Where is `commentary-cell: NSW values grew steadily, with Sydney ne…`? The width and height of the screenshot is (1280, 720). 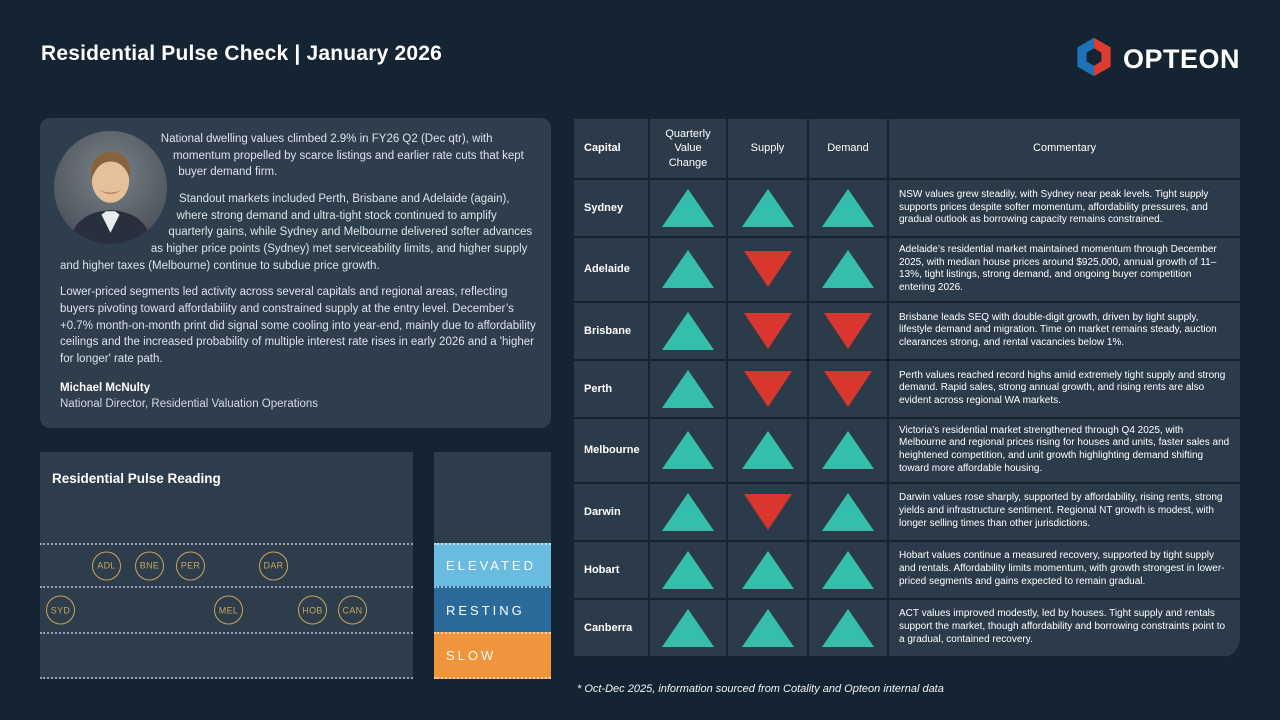
commentary-cell: NSW values grew steadily, with Sydney ne… is located at coordinates (1063, 208).